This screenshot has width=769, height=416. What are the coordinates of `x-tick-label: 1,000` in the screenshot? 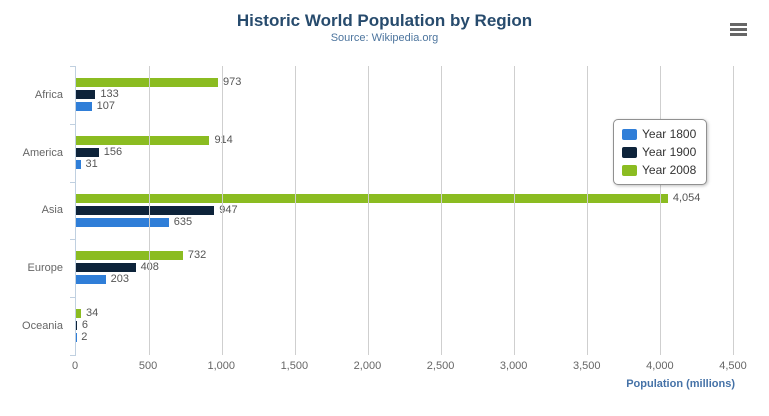 It's located at (221, 366).